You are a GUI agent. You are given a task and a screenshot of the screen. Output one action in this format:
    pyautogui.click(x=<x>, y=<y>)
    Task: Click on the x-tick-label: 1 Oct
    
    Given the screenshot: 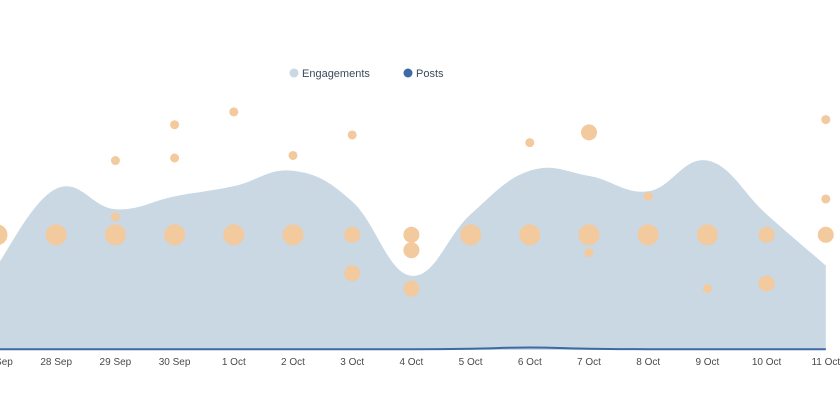 What is the action you would take?
    pyautogui.click(x=234, y=362)
    